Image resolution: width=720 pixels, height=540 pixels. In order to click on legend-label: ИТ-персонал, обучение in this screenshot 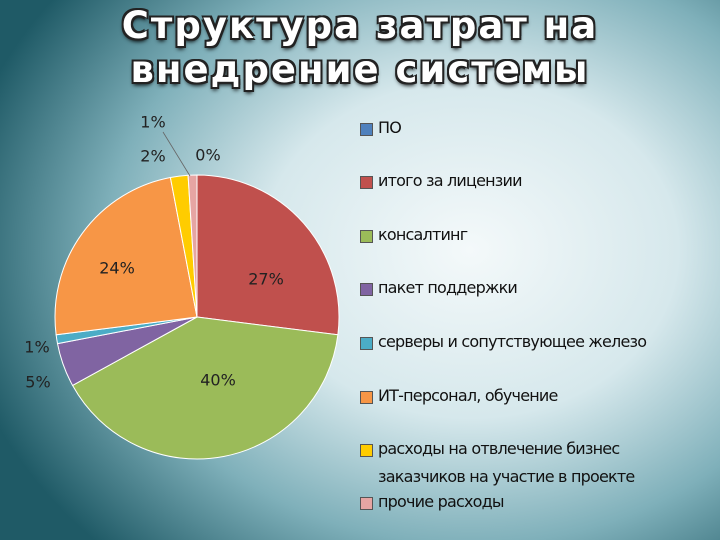, I will do `click(468, 395)`.